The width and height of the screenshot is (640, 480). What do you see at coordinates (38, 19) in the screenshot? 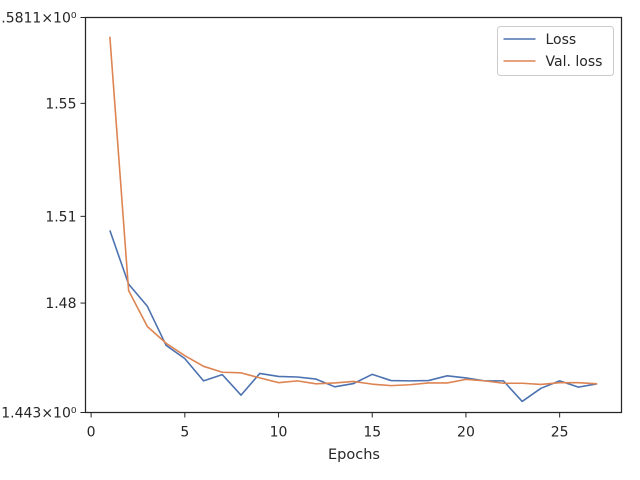
I see `y-tick-label: 1.5811×10⁰` at bounding box center [38, 19].